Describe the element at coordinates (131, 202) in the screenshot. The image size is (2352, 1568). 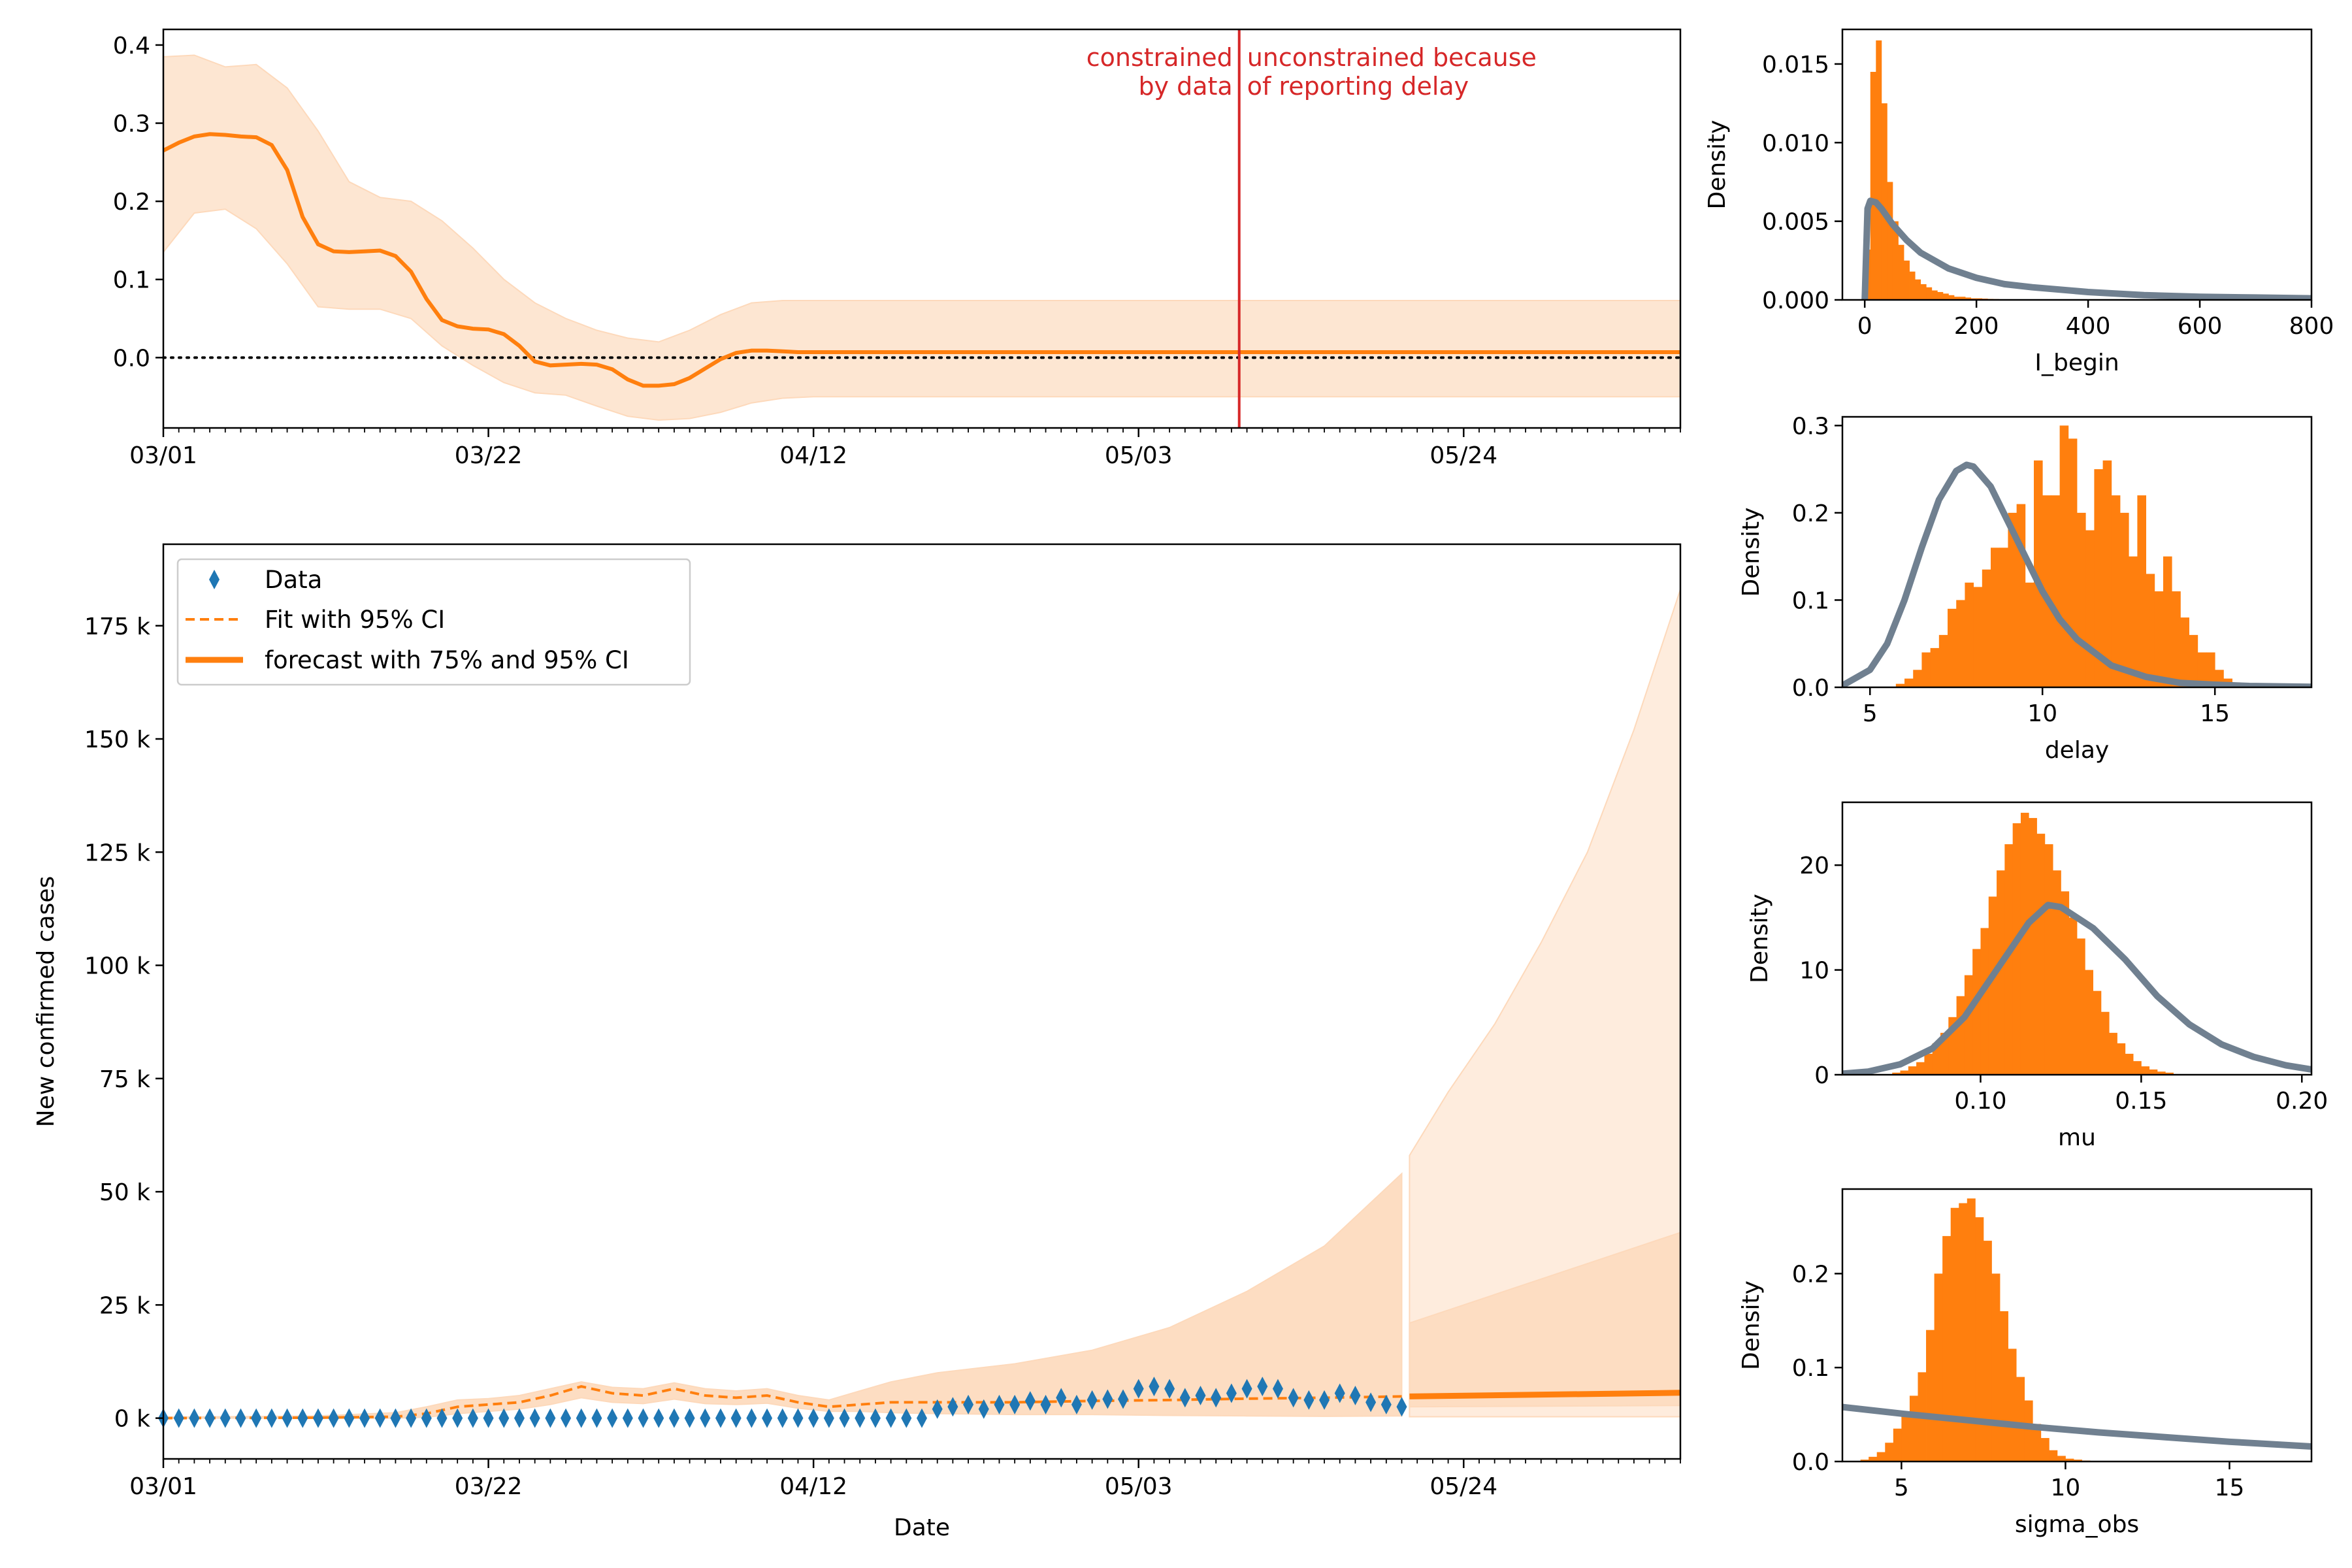
I see `growth-y-tick-label: 0.2` at that location.